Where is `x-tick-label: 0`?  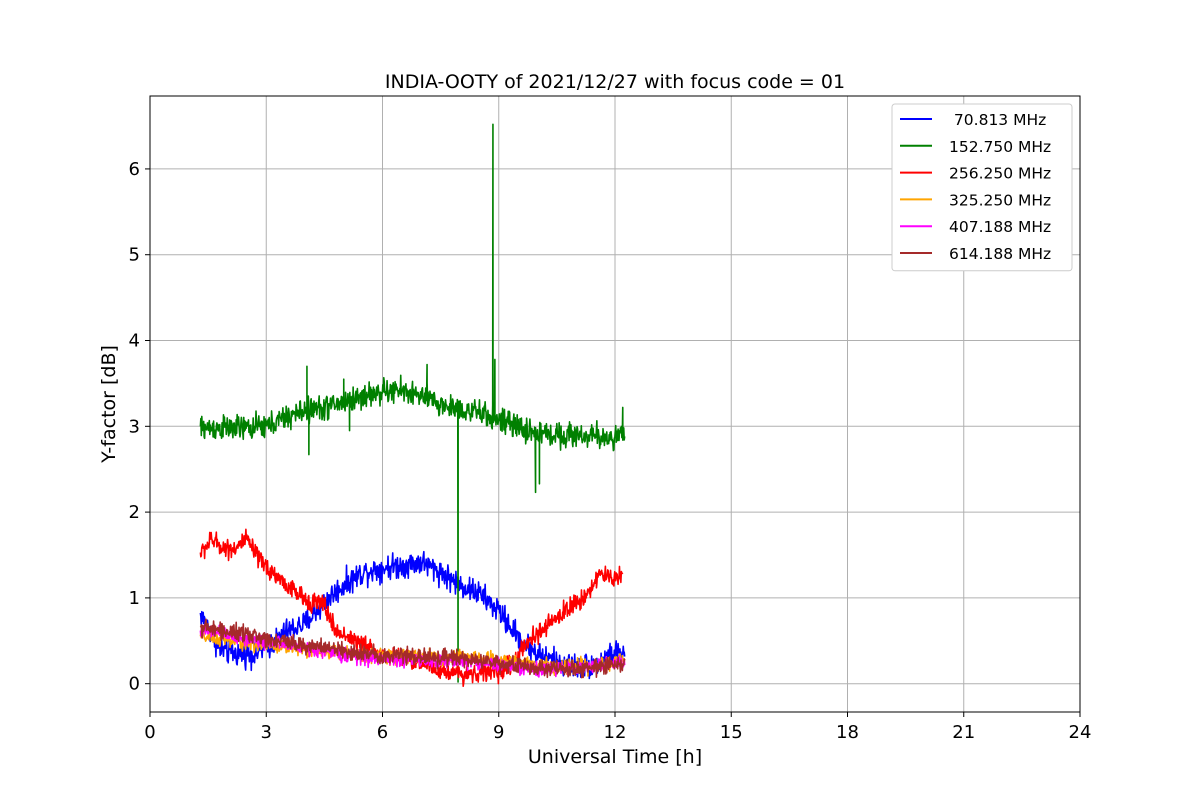 x-tick-label: 0 is located at coordinates (149, 732).